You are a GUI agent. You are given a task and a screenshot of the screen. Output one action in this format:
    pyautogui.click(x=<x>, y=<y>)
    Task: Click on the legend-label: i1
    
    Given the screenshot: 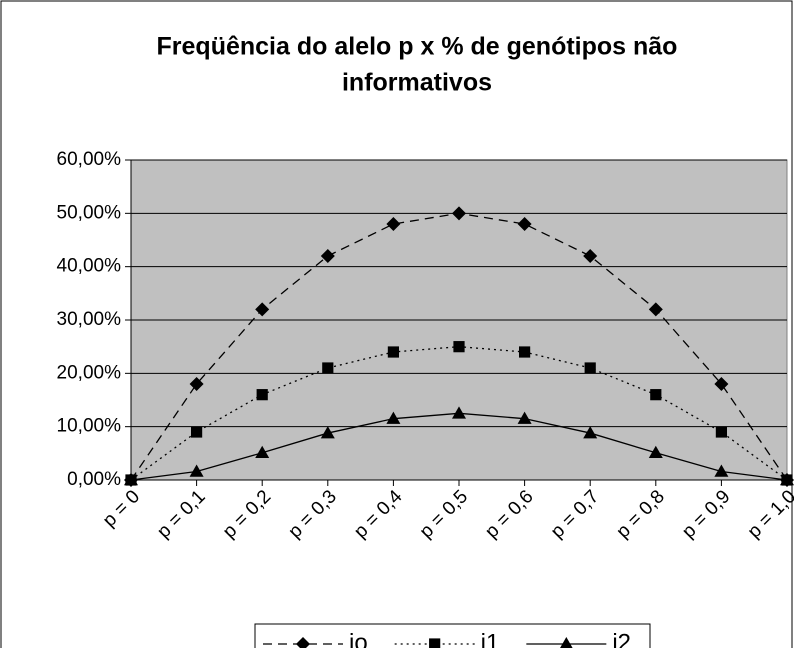 What is the action you would take?
    pyautogui.click(x=490, y=638)
    